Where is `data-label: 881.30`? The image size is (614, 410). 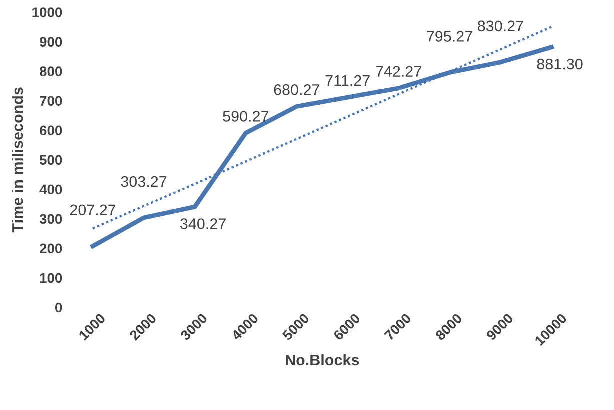
data-label: 881.30 is located at coordinates (560, 64).